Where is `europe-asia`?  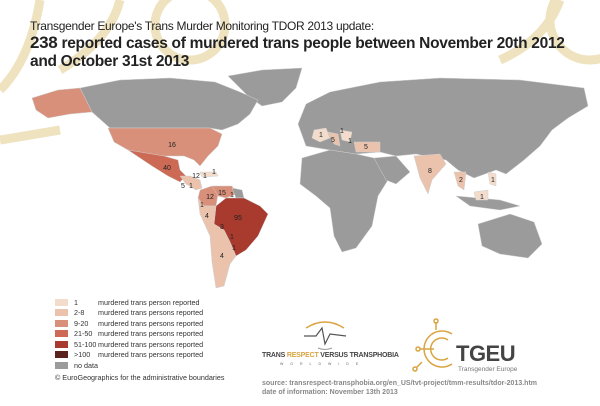
europe-asia is located at coordinates (443, 128).